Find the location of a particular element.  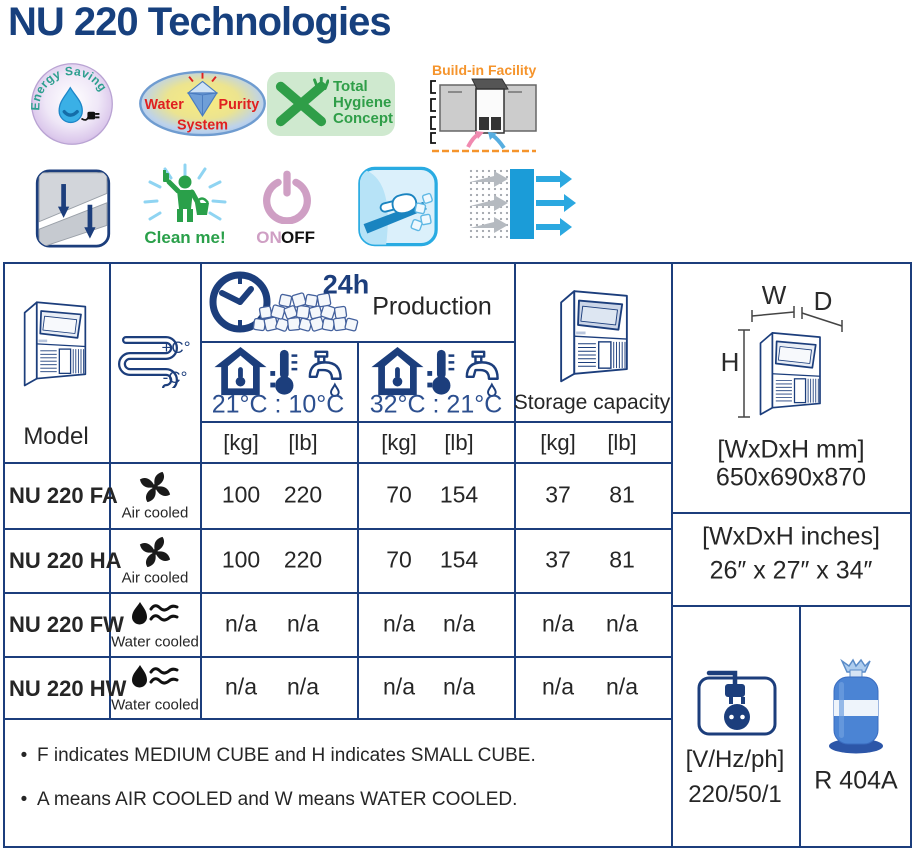

depth-label: D is located at coordinates (823, 301).